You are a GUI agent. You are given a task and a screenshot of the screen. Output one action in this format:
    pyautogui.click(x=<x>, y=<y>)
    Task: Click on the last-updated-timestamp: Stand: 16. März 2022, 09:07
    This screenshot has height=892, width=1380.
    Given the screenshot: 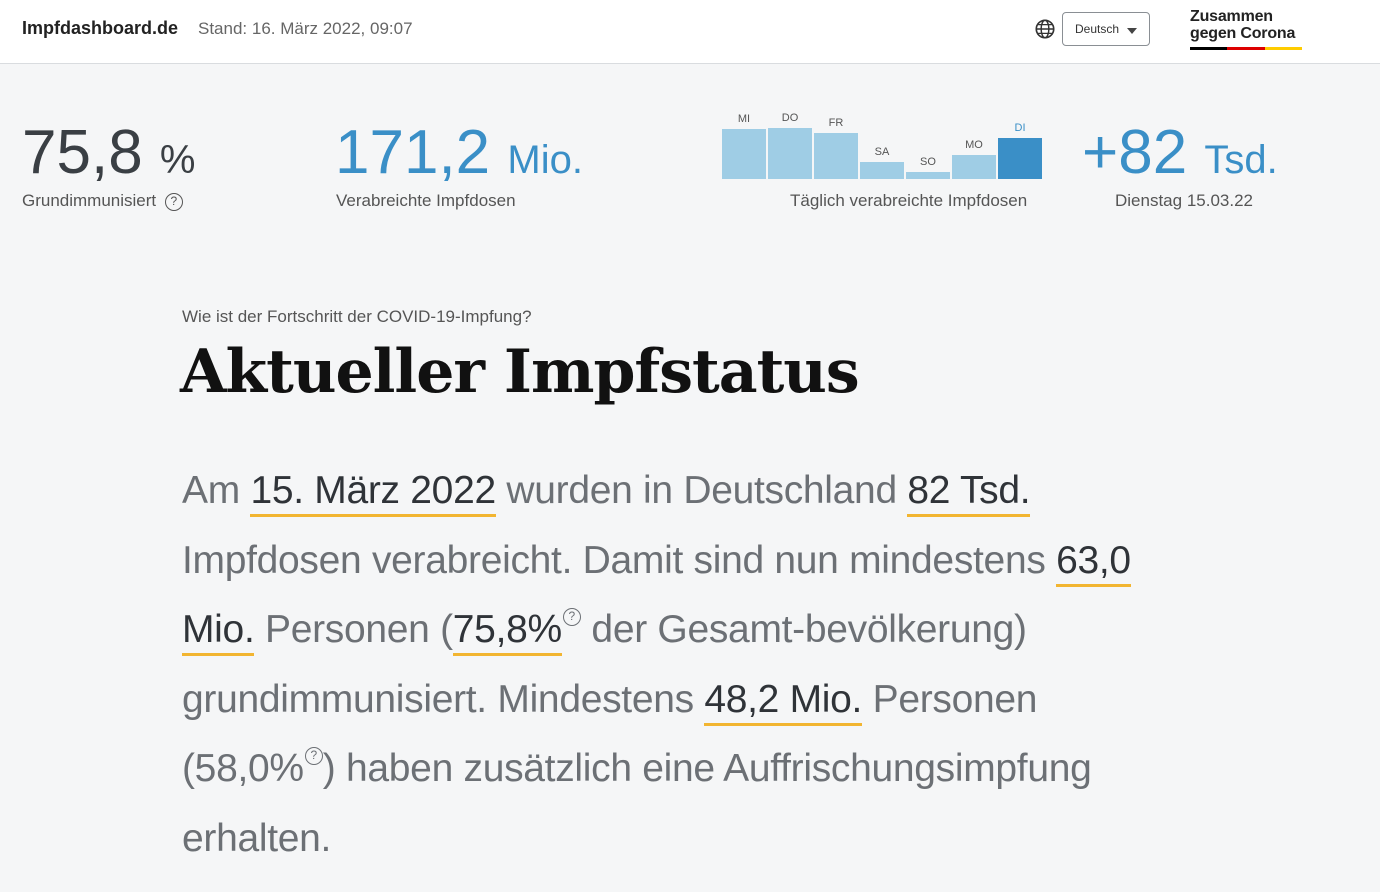 What is the action you would take?
    pyautogui.click(x=305, y=28)
    